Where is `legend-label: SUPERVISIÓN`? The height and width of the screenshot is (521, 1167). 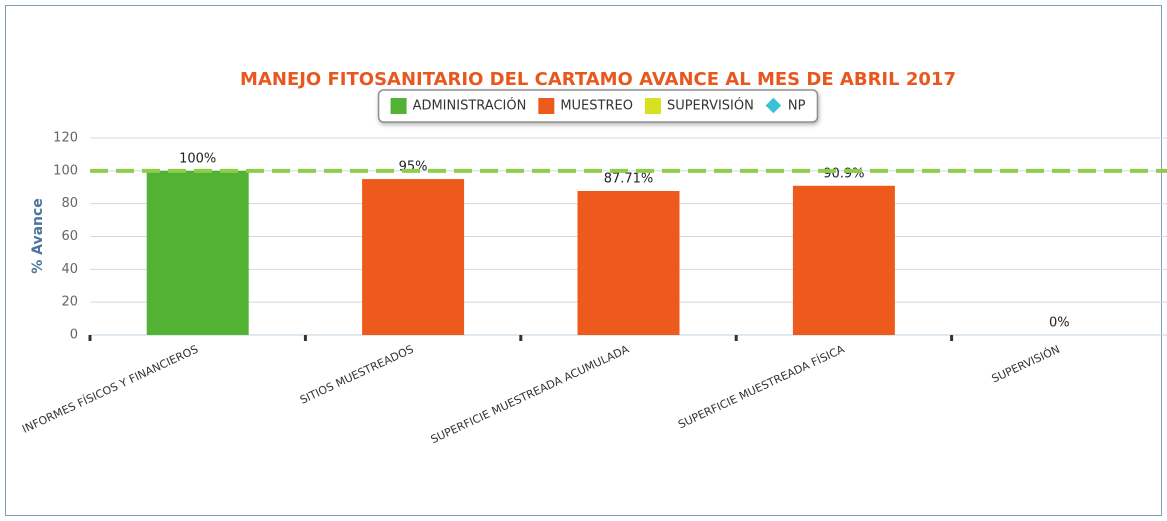 legend-label: SUPERVISIÓN is located at coordinates (710, 106).